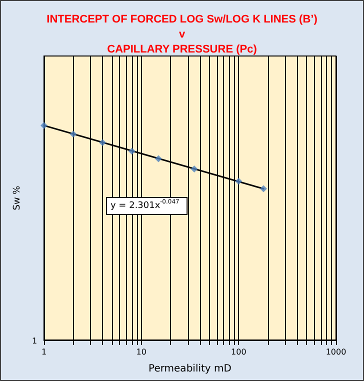 The width and height of the screenshot is (364, 381). I want to click on x-tick-label: 1, so click(44, 352).